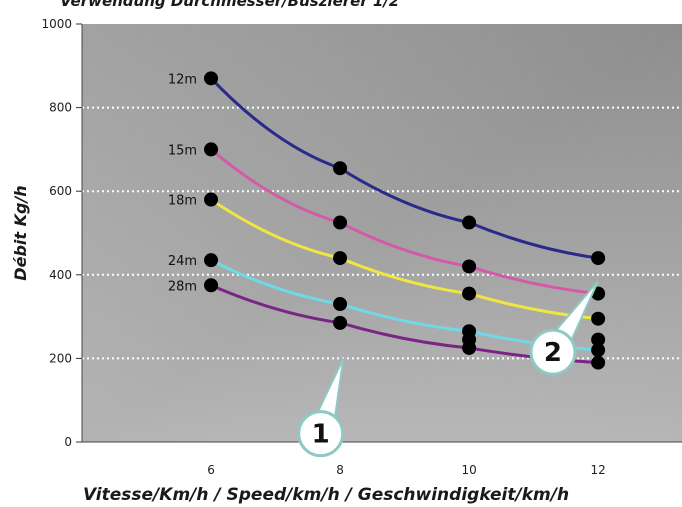 Image resolution: width=682 pixels, height=507 pixels. Describe the element at coordinates (60, 191) in the screenshot. I see `y-tick-label: 600` at that location.